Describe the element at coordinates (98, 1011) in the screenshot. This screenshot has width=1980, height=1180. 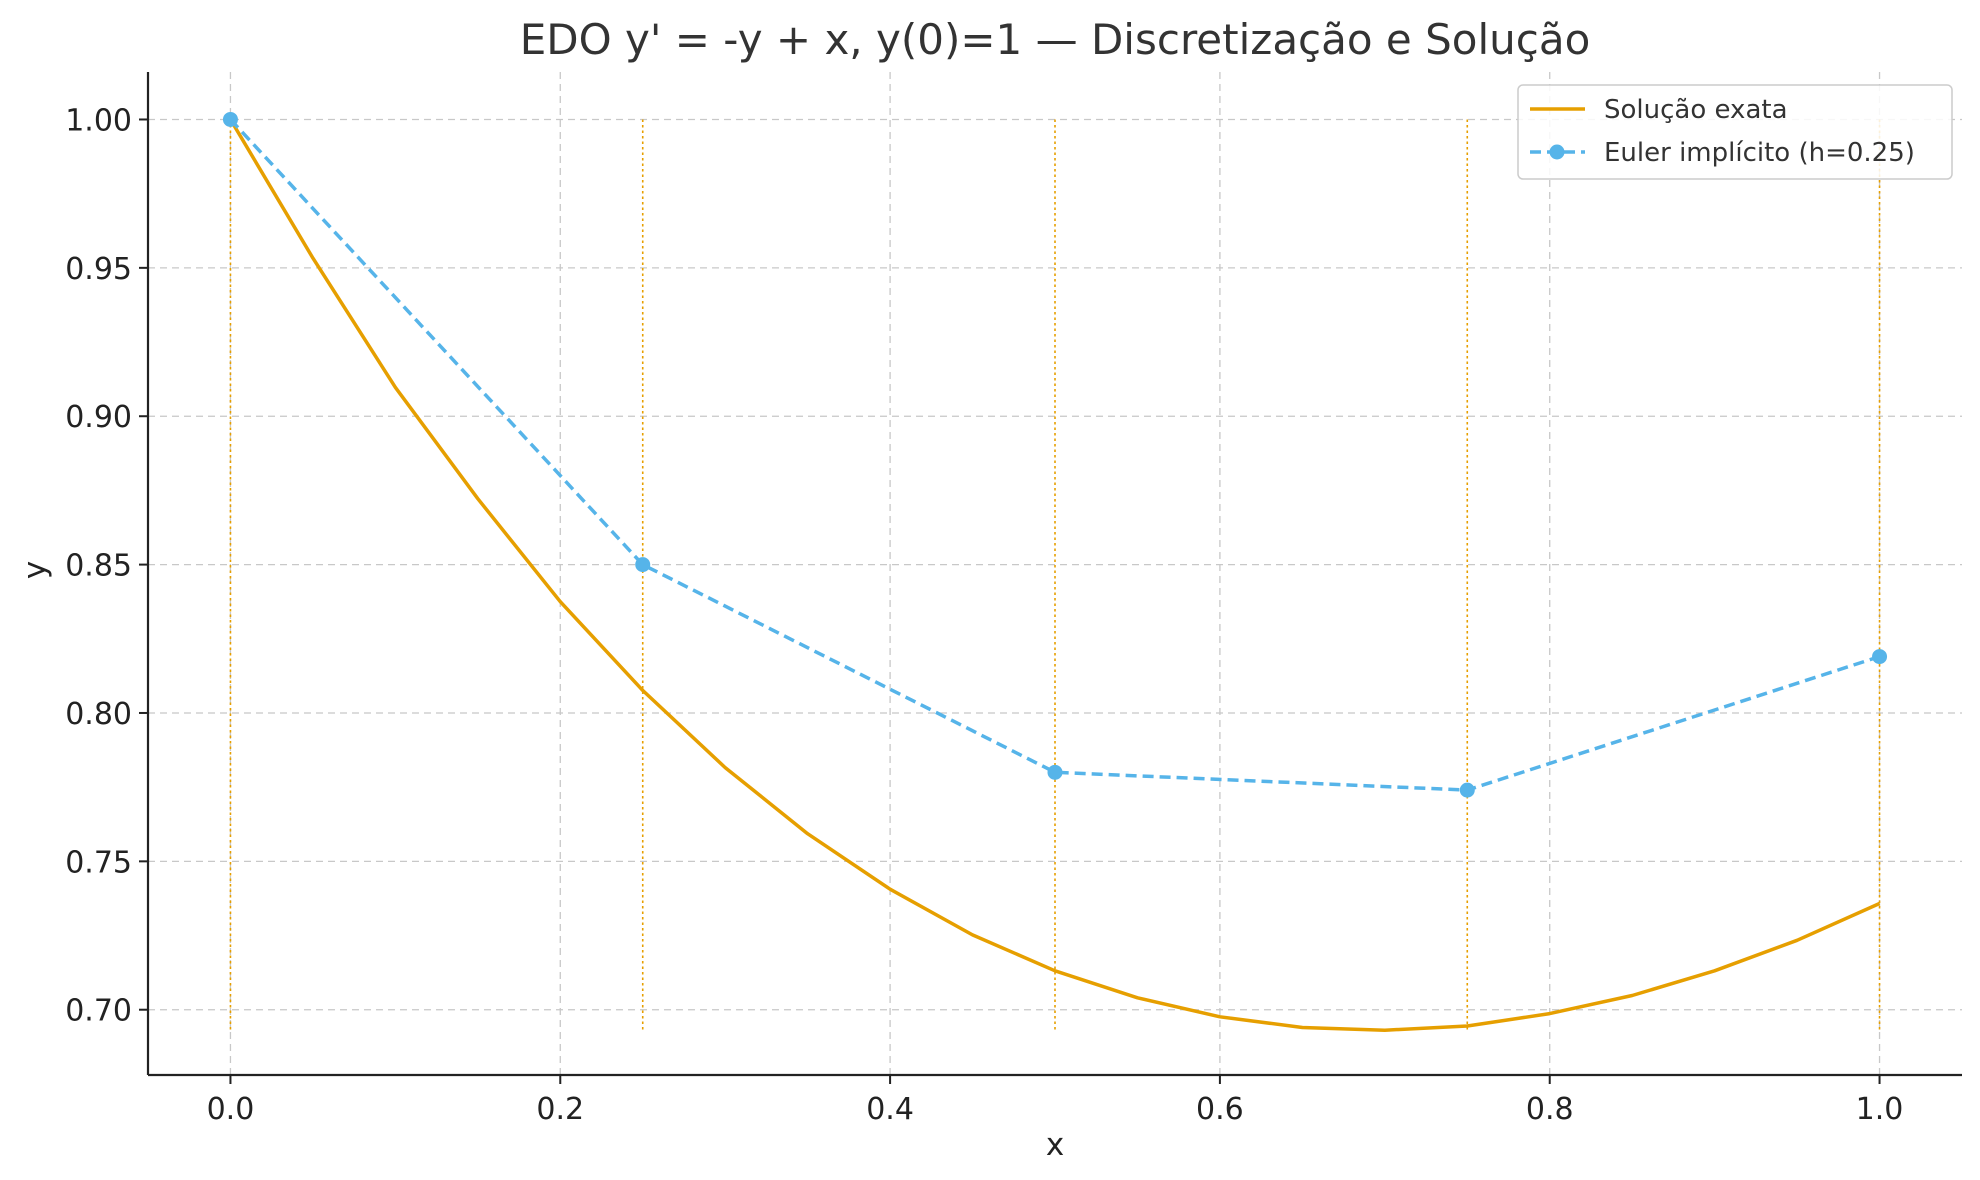
I see `y-tick-label: 0.70` at that location.